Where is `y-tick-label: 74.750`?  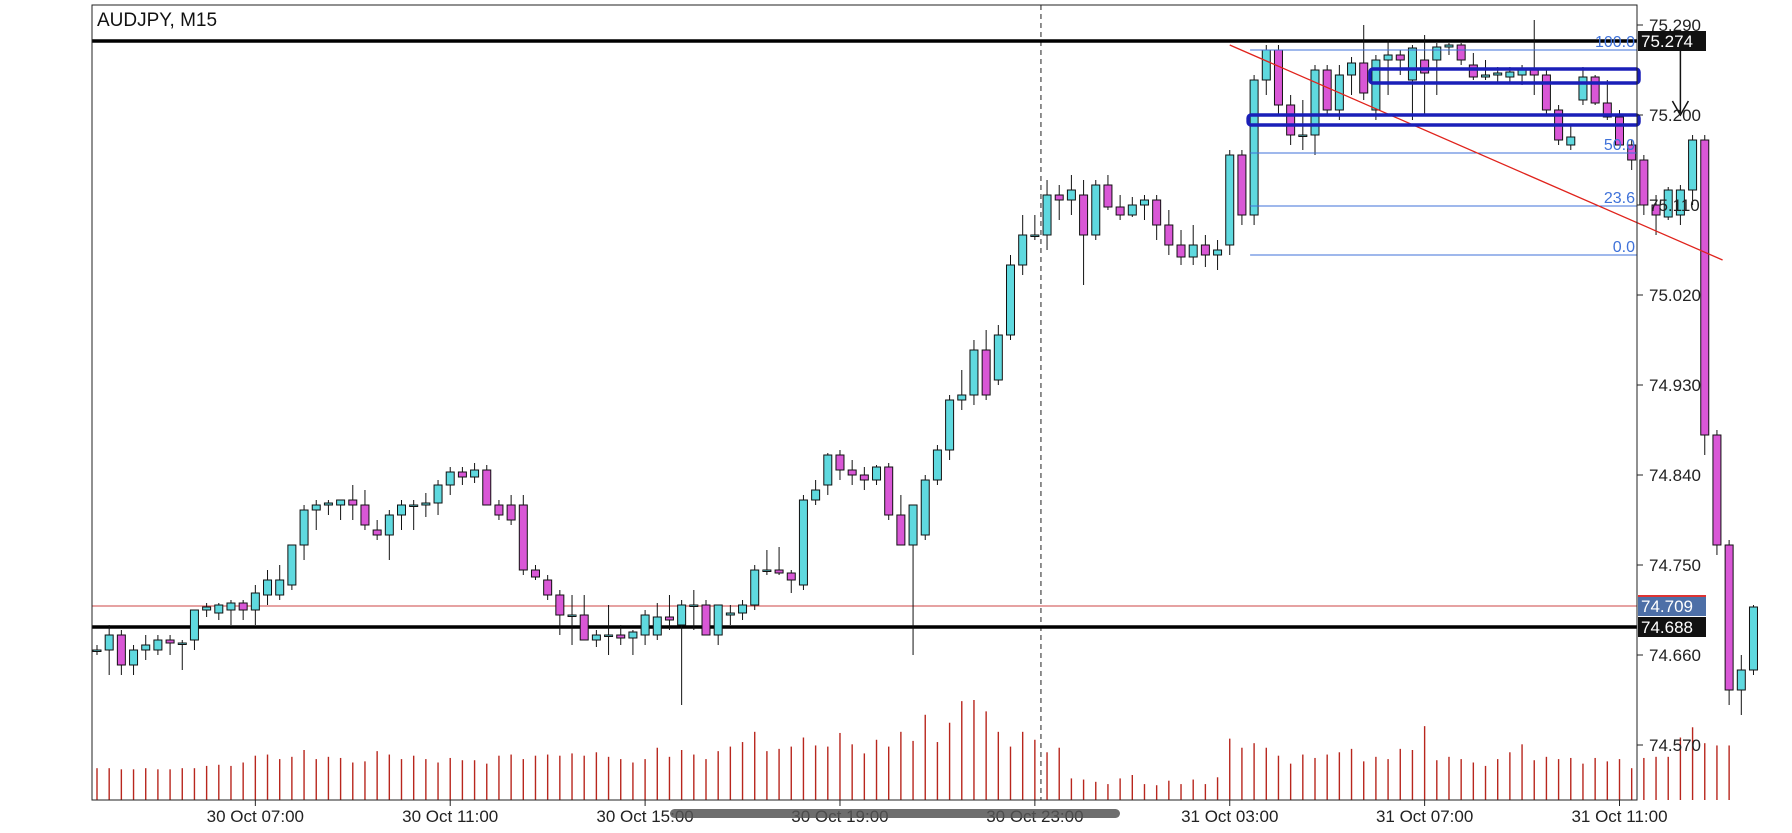 y-tick-label: 74.750 is located at coordinates (1675, 565).